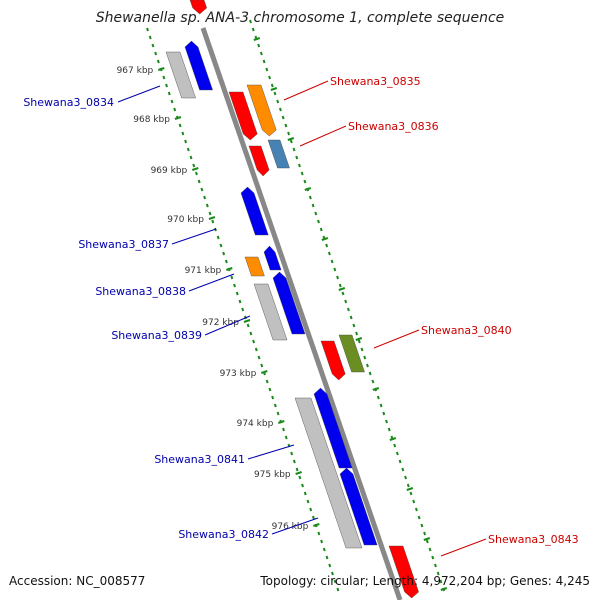  I want to click on gene-block-0835-red, so click(243, 116).